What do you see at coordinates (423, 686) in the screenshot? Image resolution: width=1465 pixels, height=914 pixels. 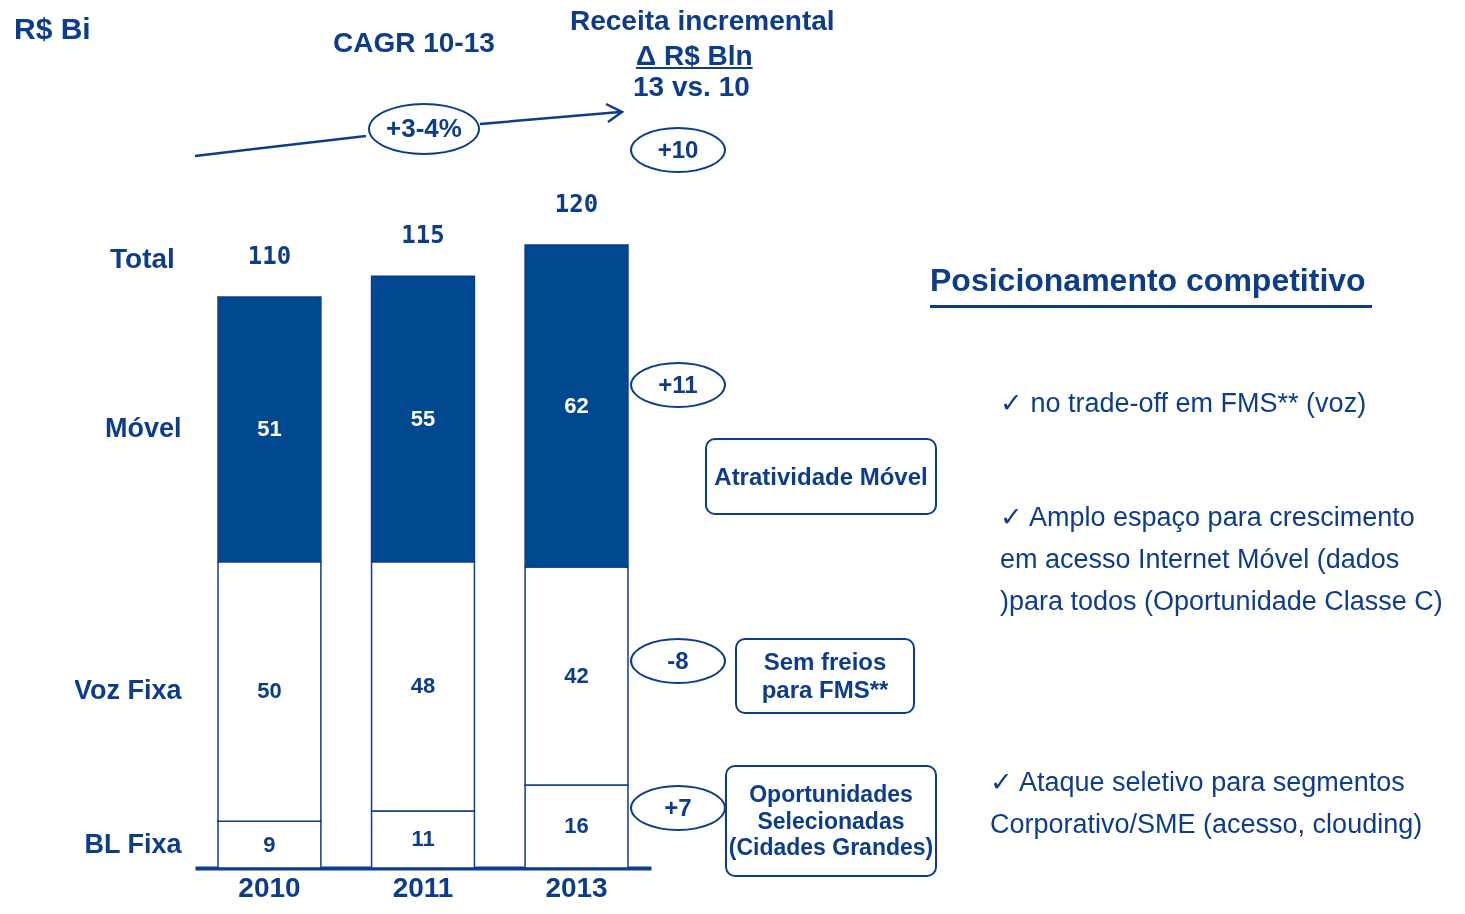 I see `data-label: 48` at bounding box center [423, 686].